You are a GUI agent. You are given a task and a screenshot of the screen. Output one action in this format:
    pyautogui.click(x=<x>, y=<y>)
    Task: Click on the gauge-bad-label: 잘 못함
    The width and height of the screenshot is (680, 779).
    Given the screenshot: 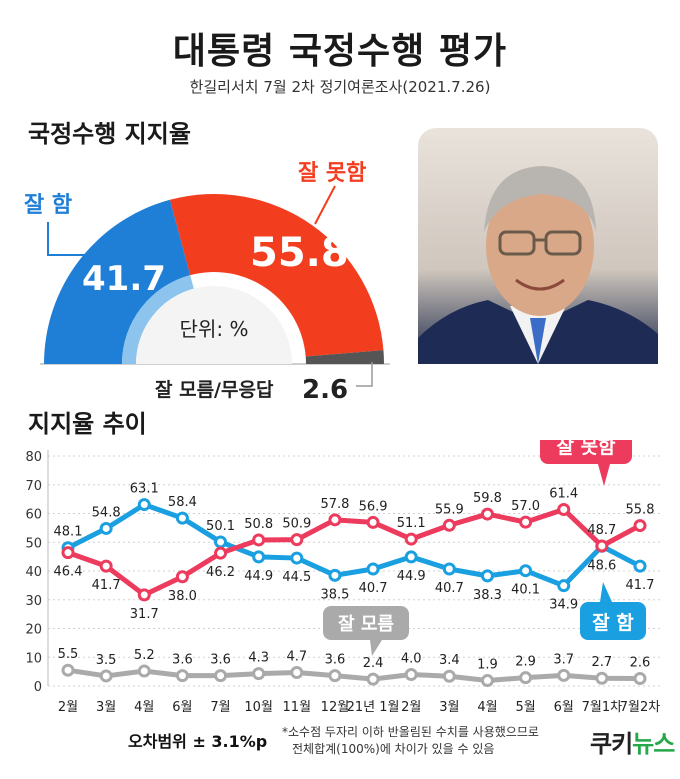 What is the action you would take?
    pyautogui.click(x=332, y=173)
    